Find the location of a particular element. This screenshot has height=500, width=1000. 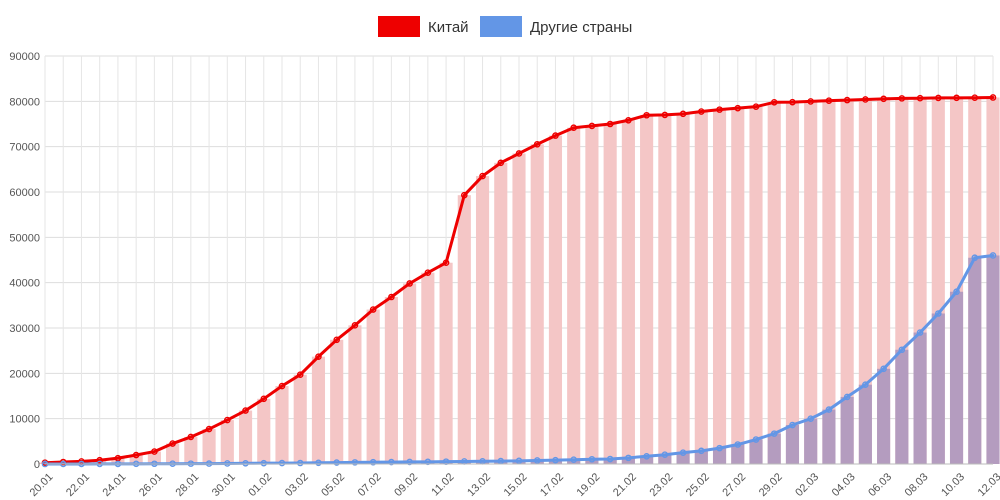

y-tick-label: 80000 is located at coordinates (24, 102).